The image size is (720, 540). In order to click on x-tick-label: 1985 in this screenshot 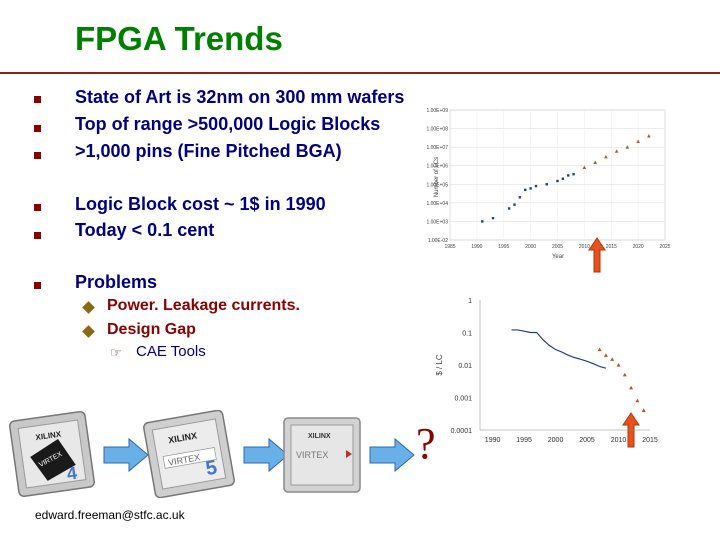, I will do `click(449, 247)`.